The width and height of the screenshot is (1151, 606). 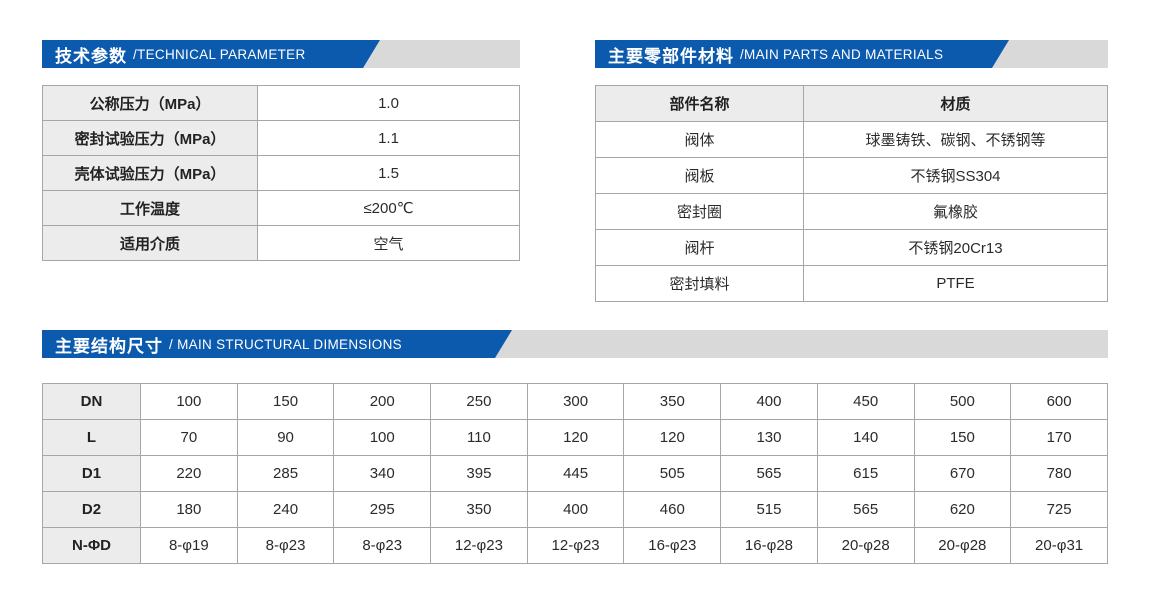 What do you see at coordinates (699, 211) in the screenshot?
I see `part-name: 密封圈` at bounding box center [699, 211].